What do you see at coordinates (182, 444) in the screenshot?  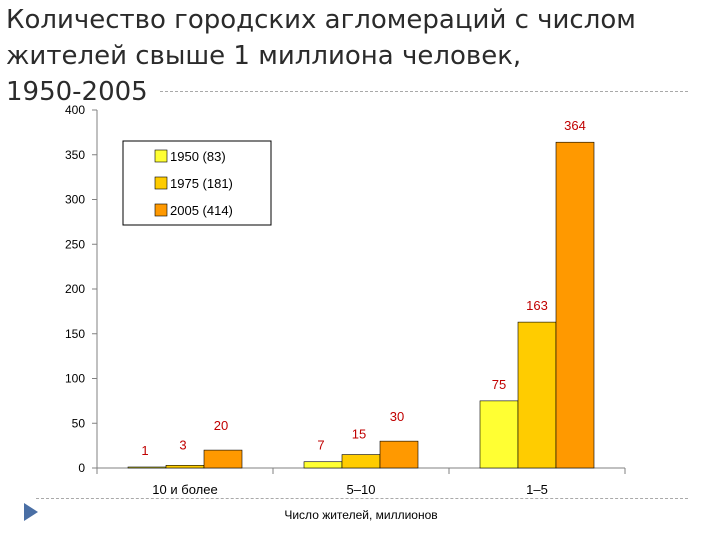 I see `data-label: 3` at bounding box center [182, 444].